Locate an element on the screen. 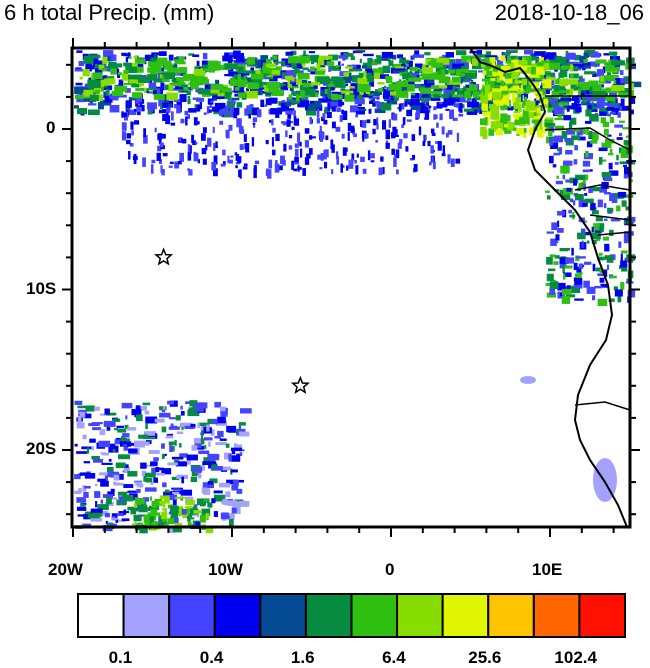 The height and width of the screenshot is (668, 650). precip-patch is located at coordinates (528, 380).